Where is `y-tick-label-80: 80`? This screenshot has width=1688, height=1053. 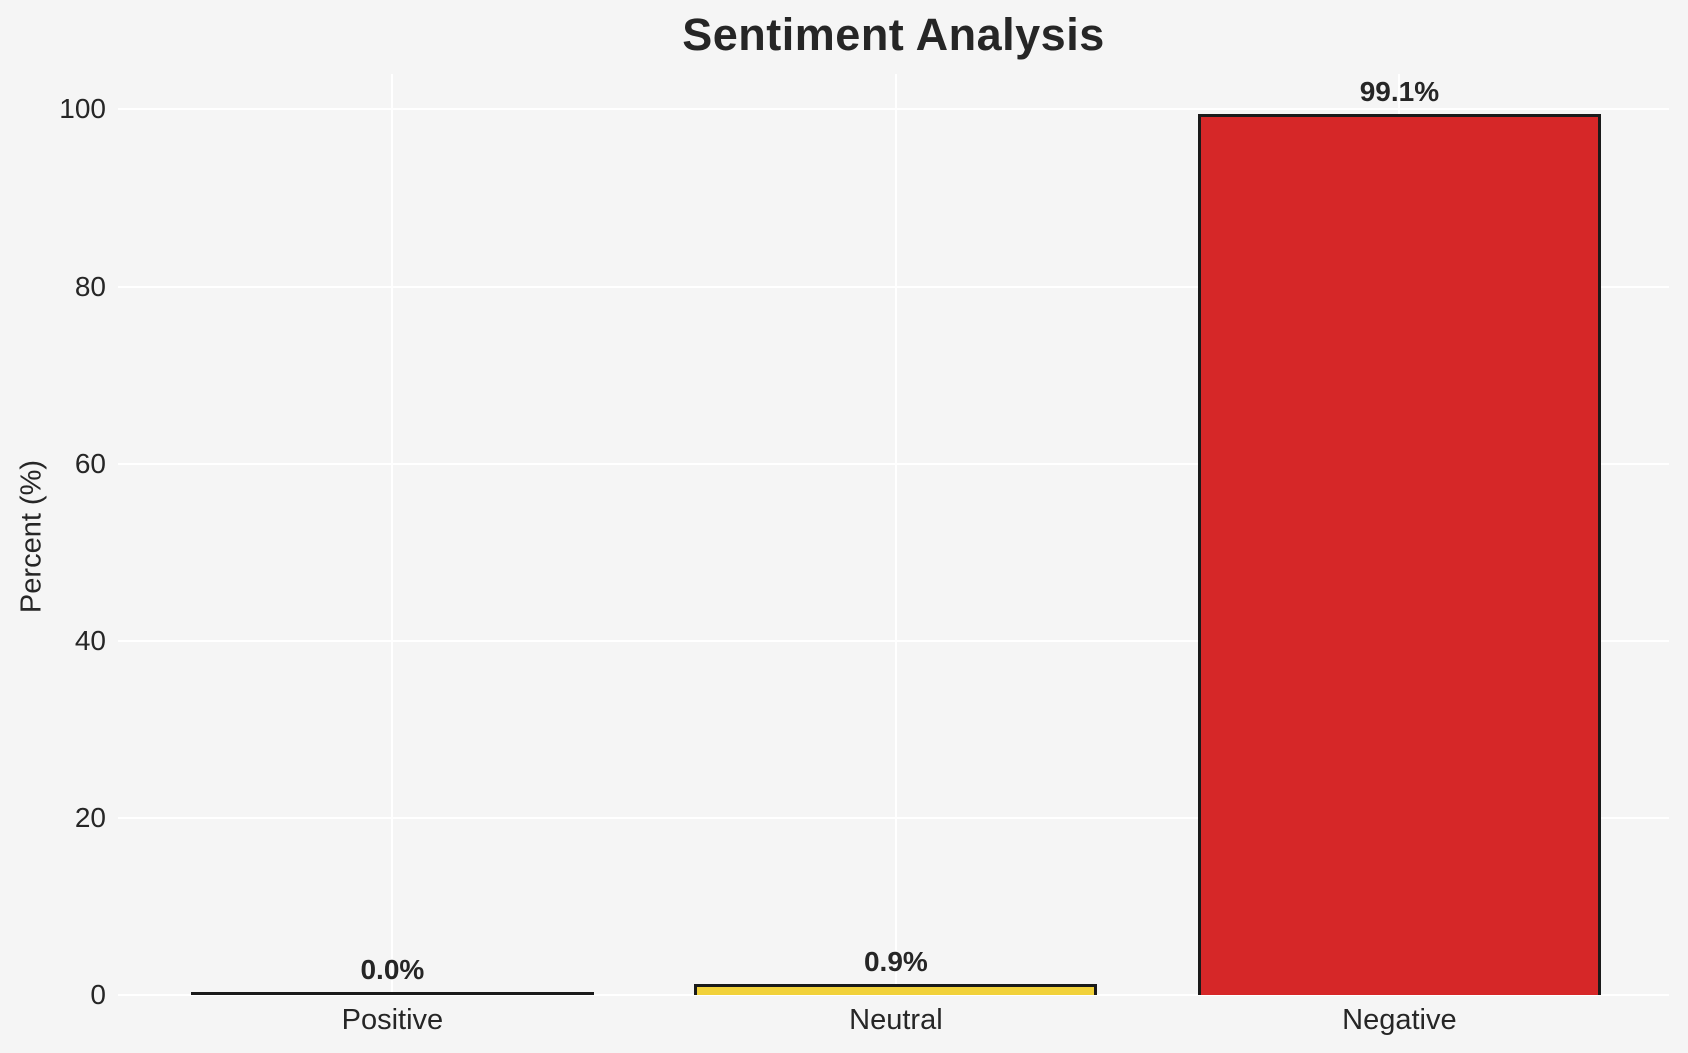
y-tick-label-80: 80 is located at coordinates (90, 286).